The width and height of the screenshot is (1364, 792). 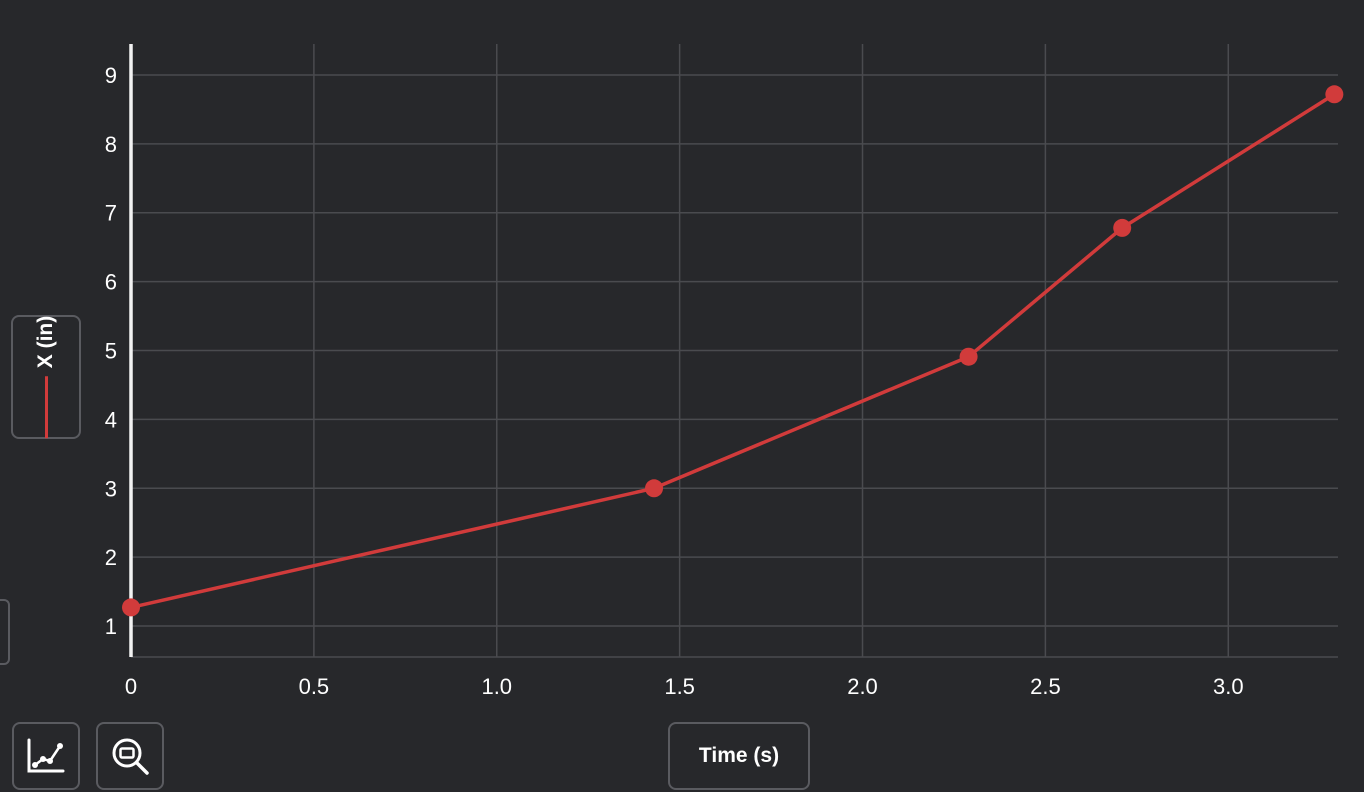 What do you see at coordinates (111, 488) in the screenshot?
I see `y-tick-label-2: 3` at bounding box center [111, 488].